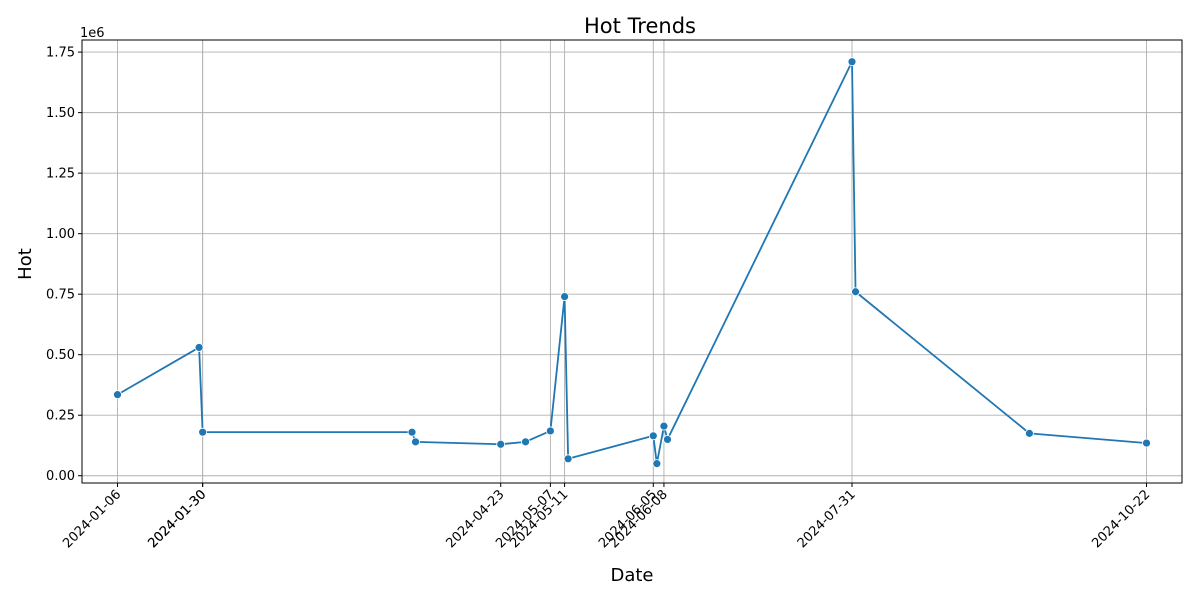 Image resolution: width=1200 pixels, height=600 pixels. Describe the element at coordinates (60, 53) in the screenshot. I see `y-tick-label: 1.75` at that location.